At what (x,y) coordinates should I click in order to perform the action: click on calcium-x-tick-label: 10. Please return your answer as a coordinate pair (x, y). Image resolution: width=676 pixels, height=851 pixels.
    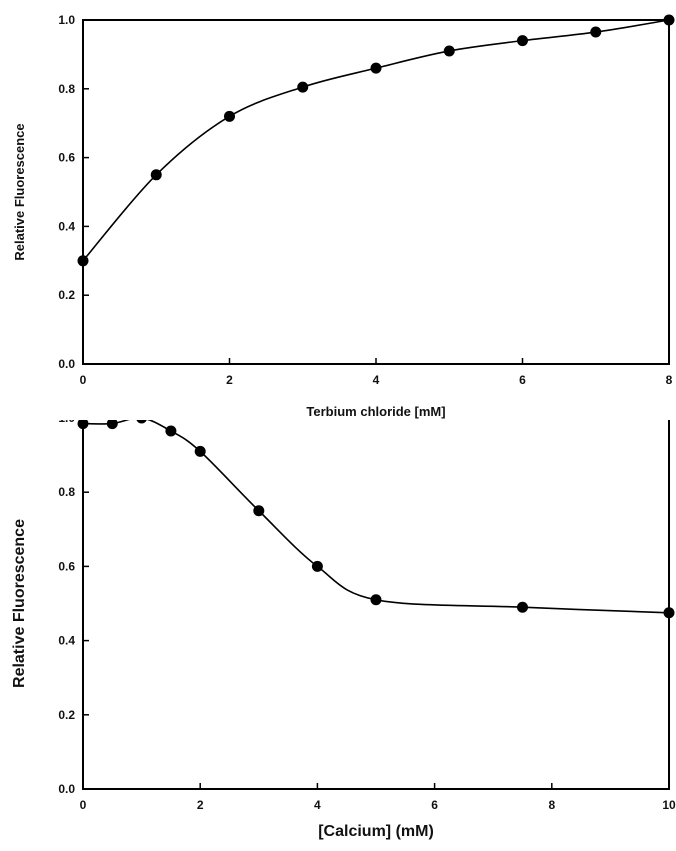
    Looking at the image, I should click on (669, 805).